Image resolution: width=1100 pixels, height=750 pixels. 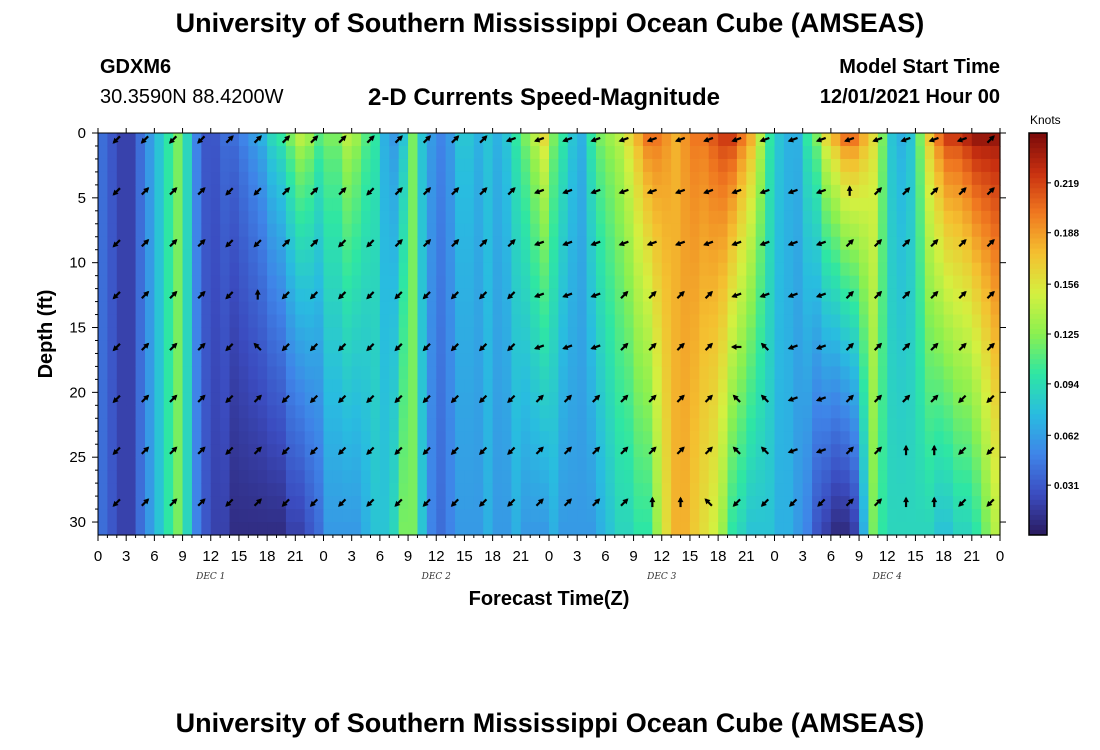 I want to click on colorbar-step, so click(x=1038, y=236).